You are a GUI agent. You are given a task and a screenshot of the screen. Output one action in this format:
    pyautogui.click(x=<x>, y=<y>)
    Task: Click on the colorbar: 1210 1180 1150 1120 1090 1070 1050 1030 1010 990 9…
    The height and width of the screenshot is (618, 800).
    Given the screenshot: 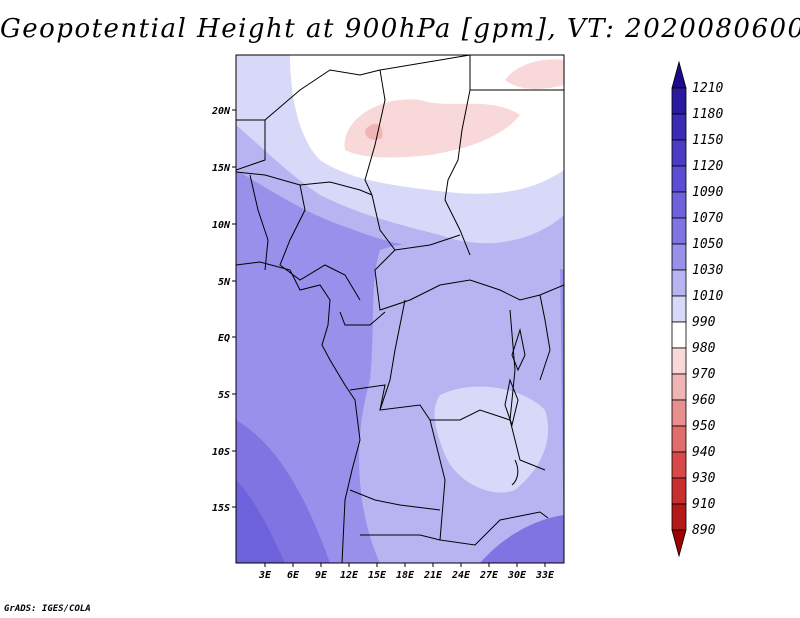 What is the action you would take?
    pyautogui.click(x=697, y=309)
    